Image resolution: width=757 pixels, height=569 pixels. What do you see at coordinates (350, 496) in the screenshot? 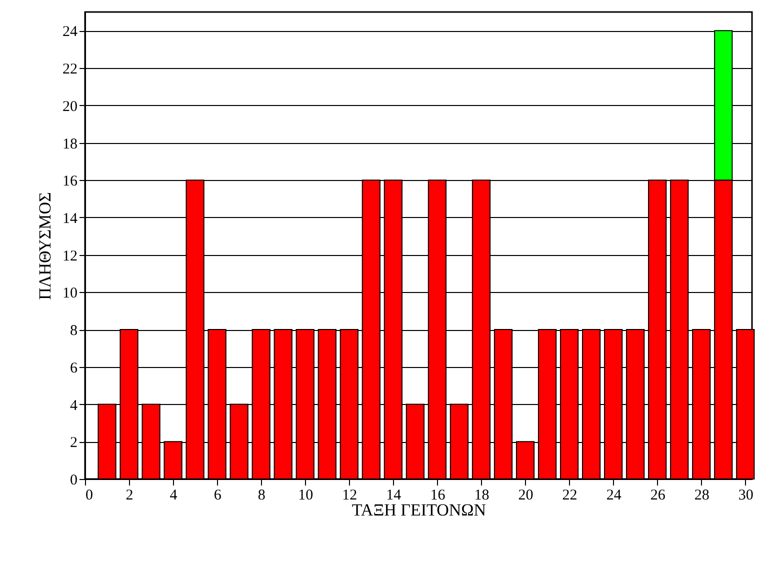
I see `x-tick-label: 12` at bounding box center [350, 496].